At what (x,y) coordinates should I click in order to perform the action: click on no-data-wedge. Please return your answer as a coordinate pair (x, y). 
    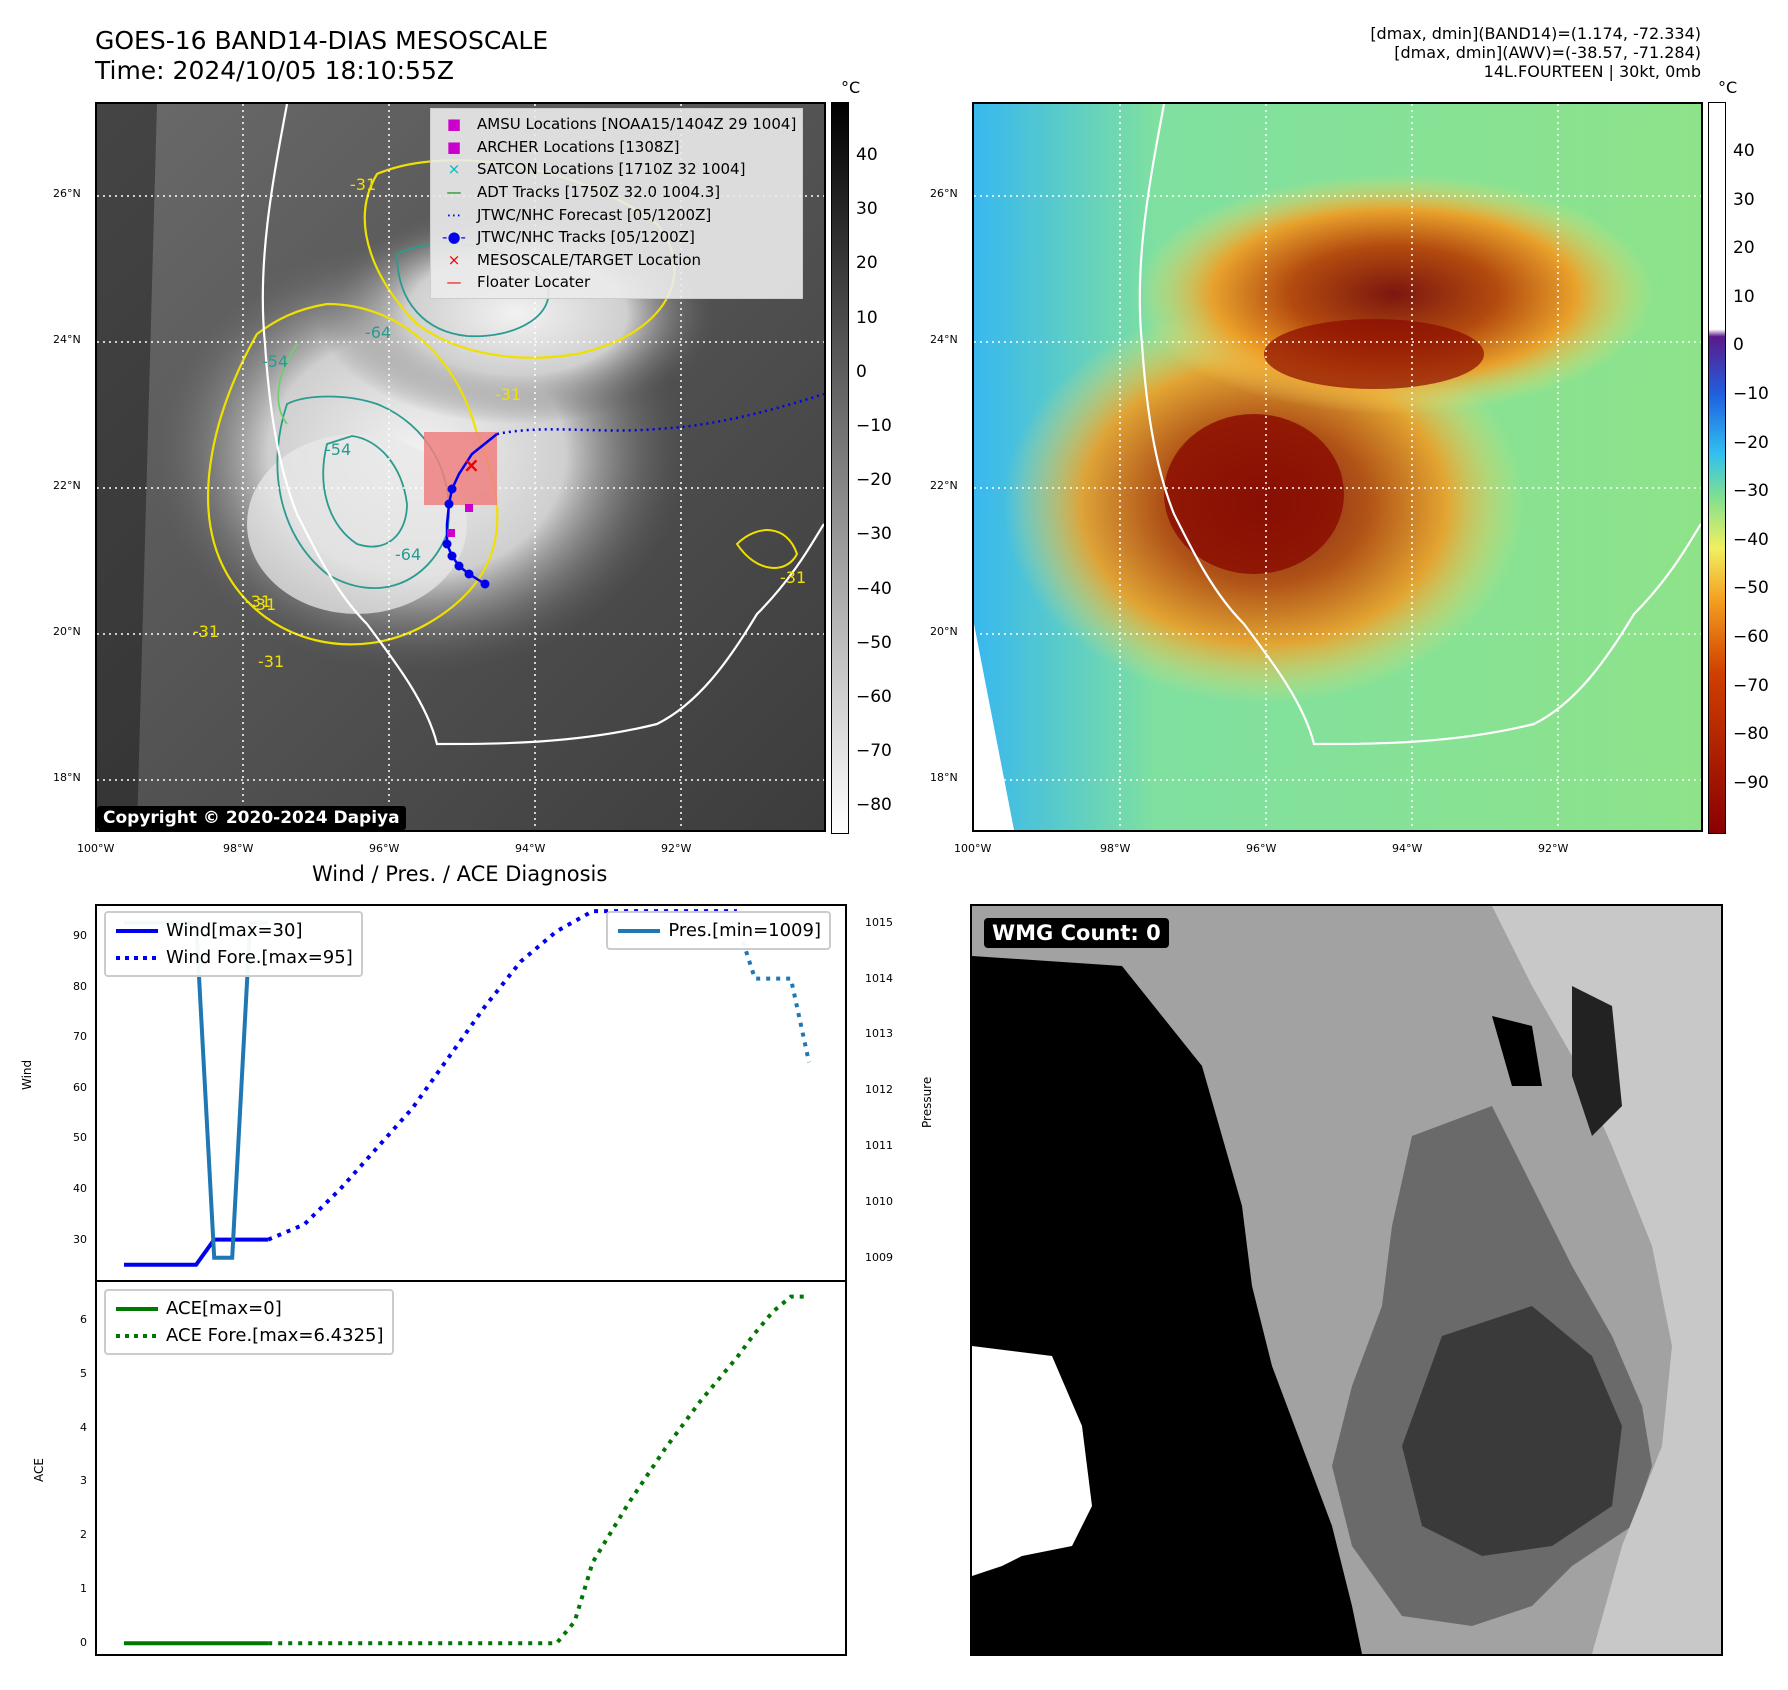
    Looking at the image, I should click on (994, 727).